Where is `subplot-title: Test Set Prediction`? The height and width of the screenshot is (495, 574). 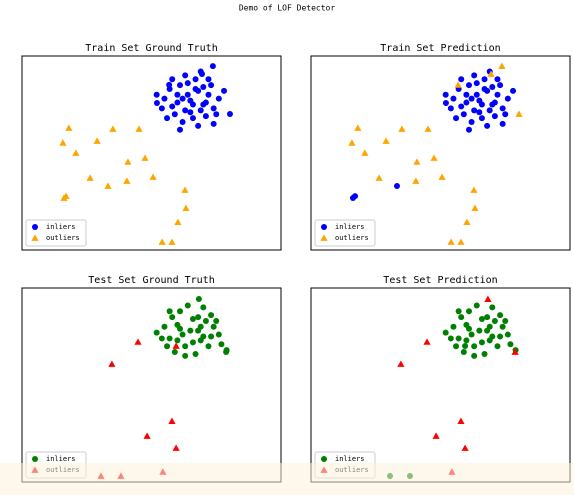 subplot-title: Test Set Prediction is located at coordinates (440, 280).